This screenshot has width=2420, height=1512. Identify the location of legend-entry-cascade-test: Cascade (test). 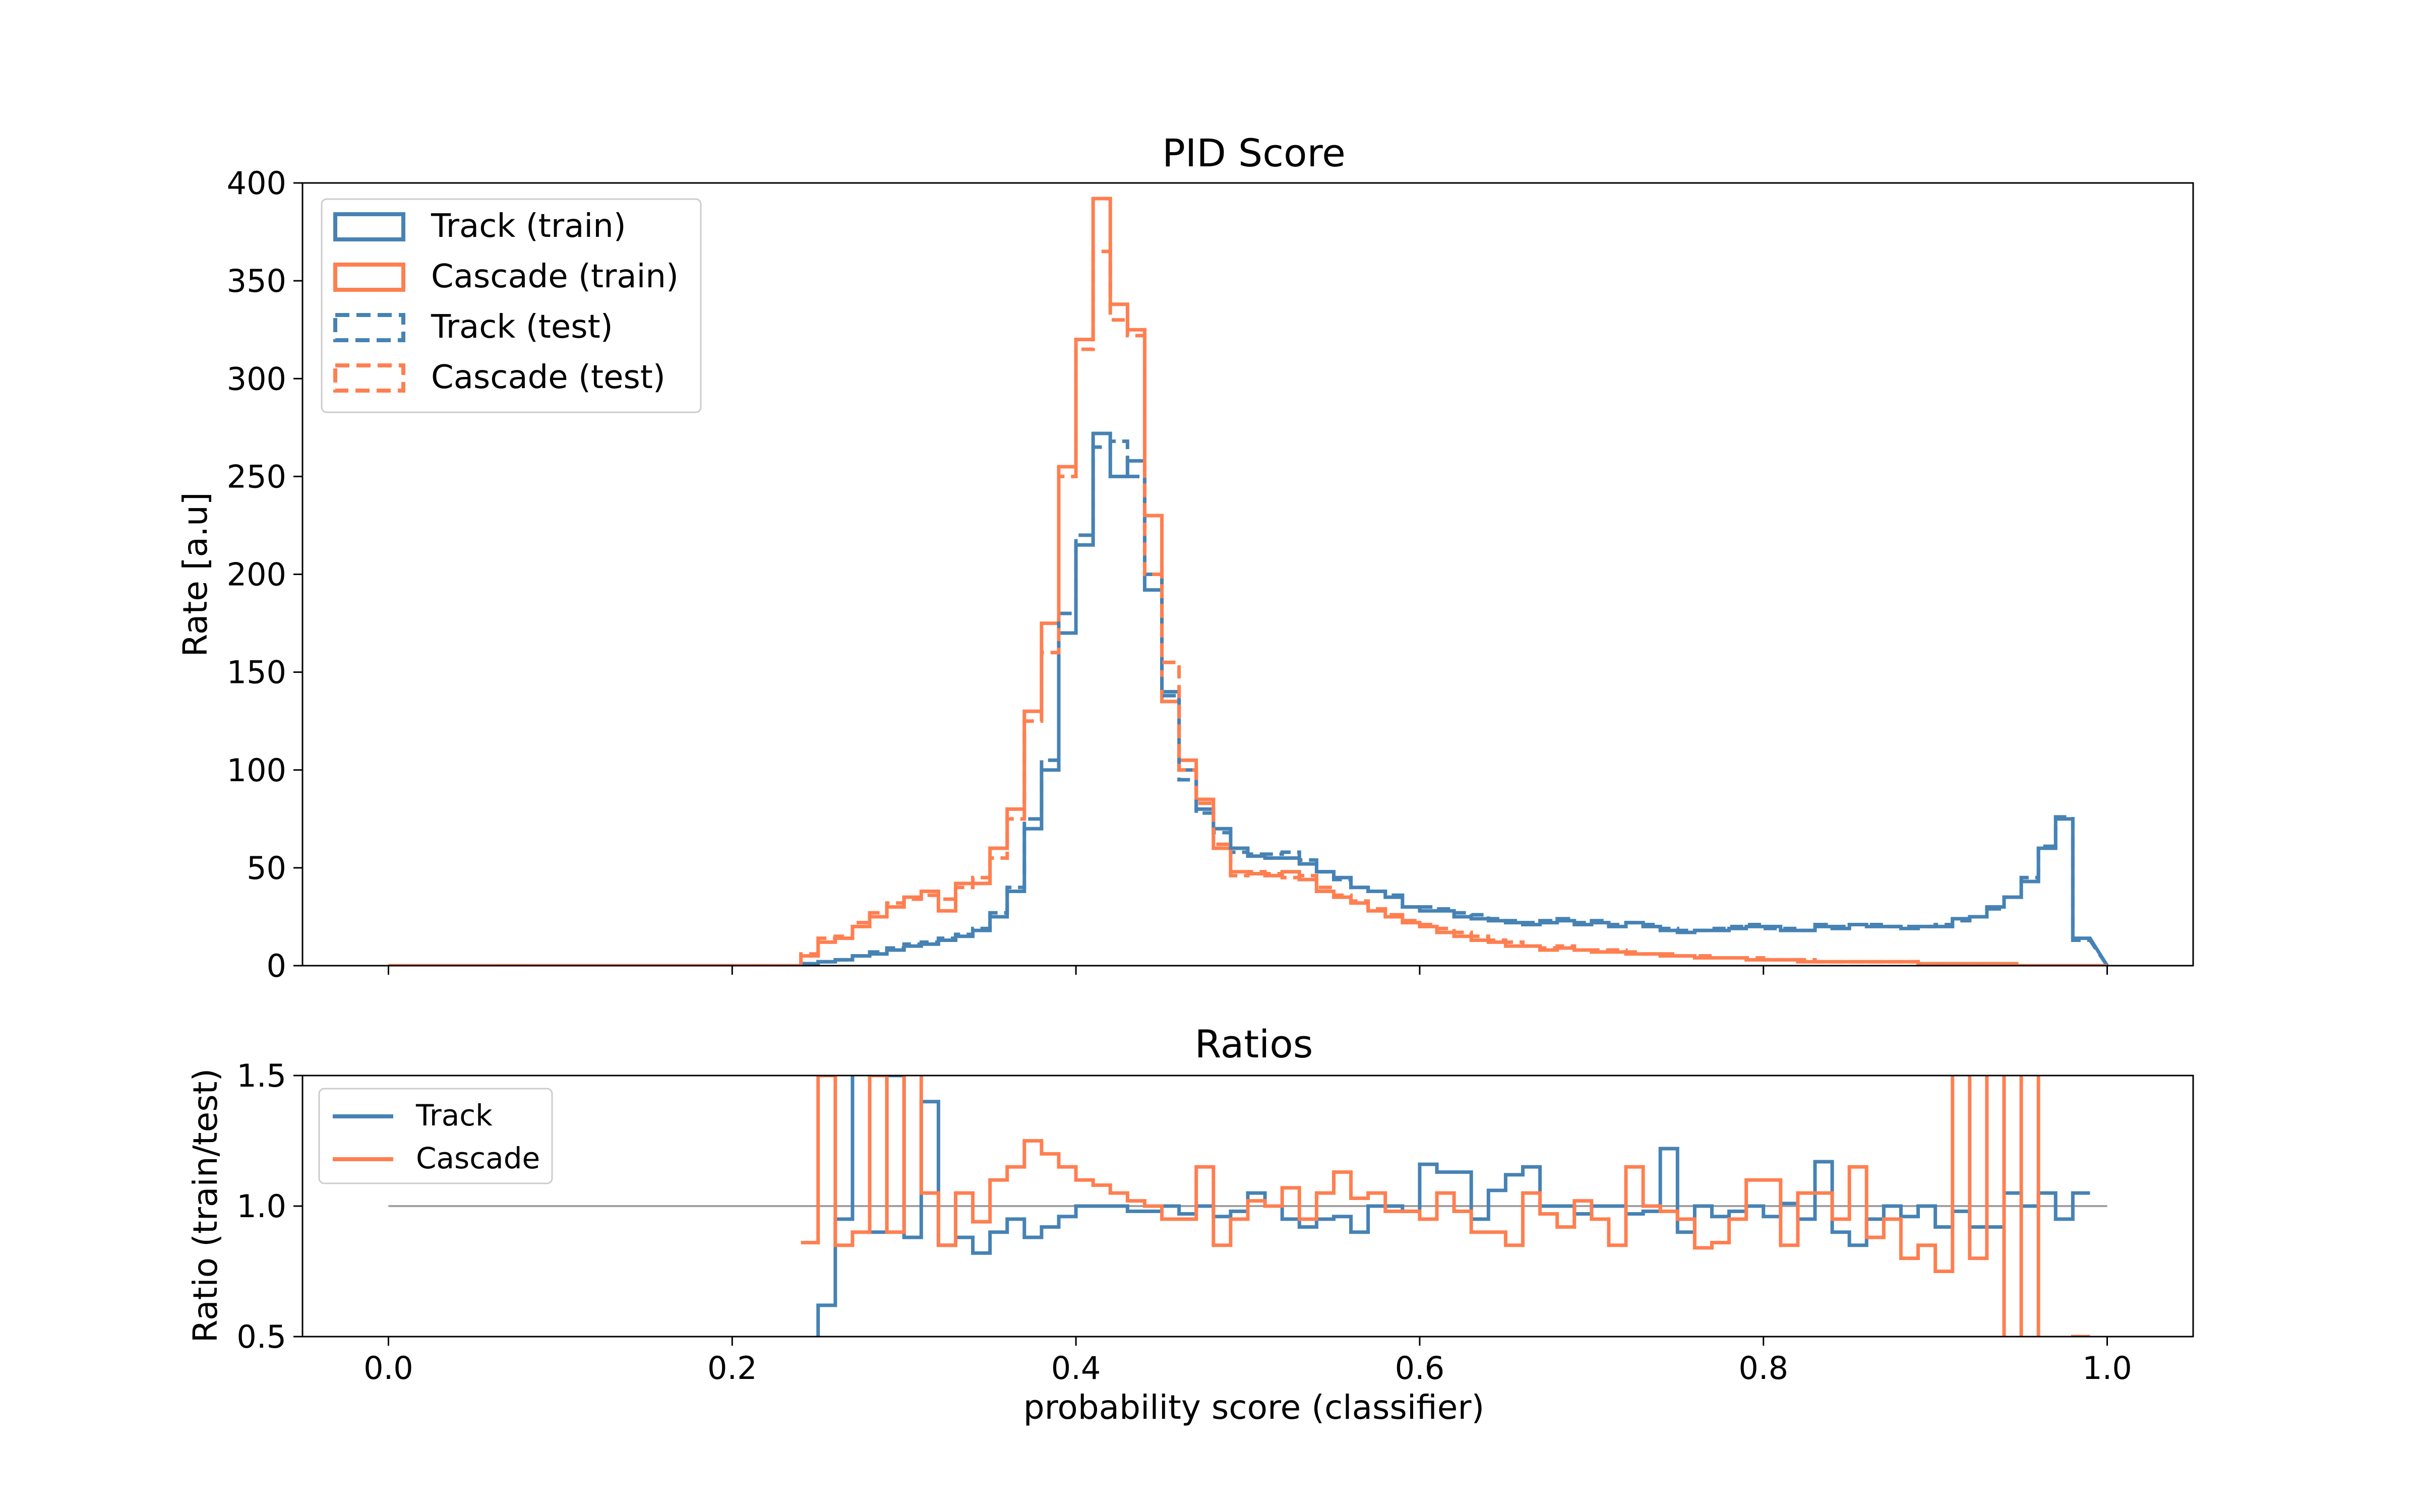
(499, 377).